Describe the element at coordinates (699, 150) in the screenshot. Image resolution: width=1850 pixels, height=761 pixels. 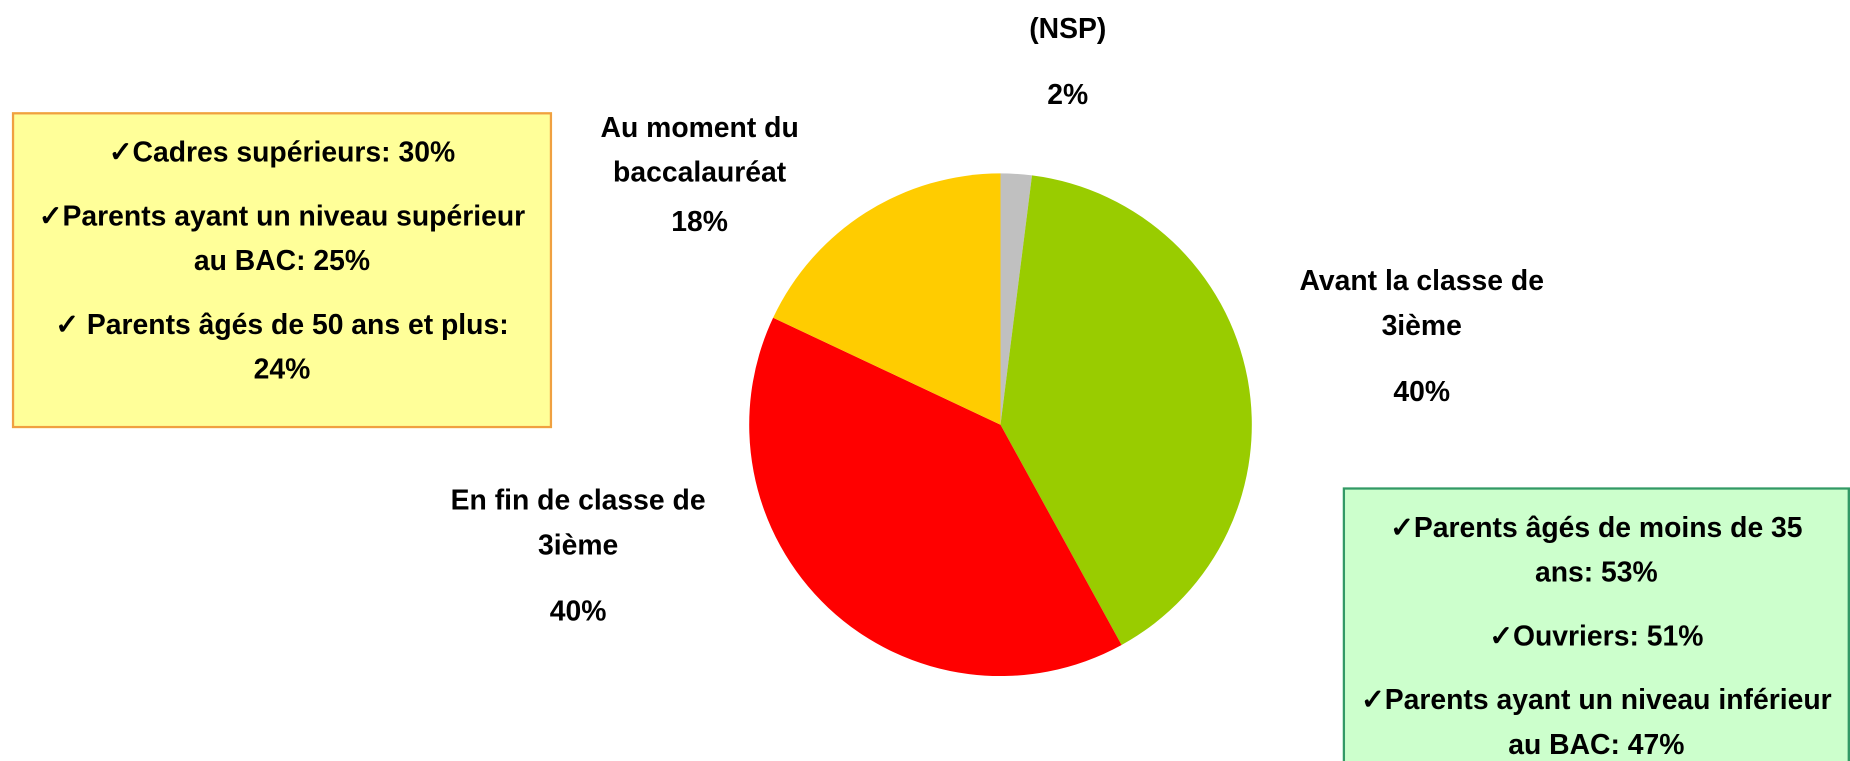
I see `slice-name: Au moment du baccalauréat` at that location.